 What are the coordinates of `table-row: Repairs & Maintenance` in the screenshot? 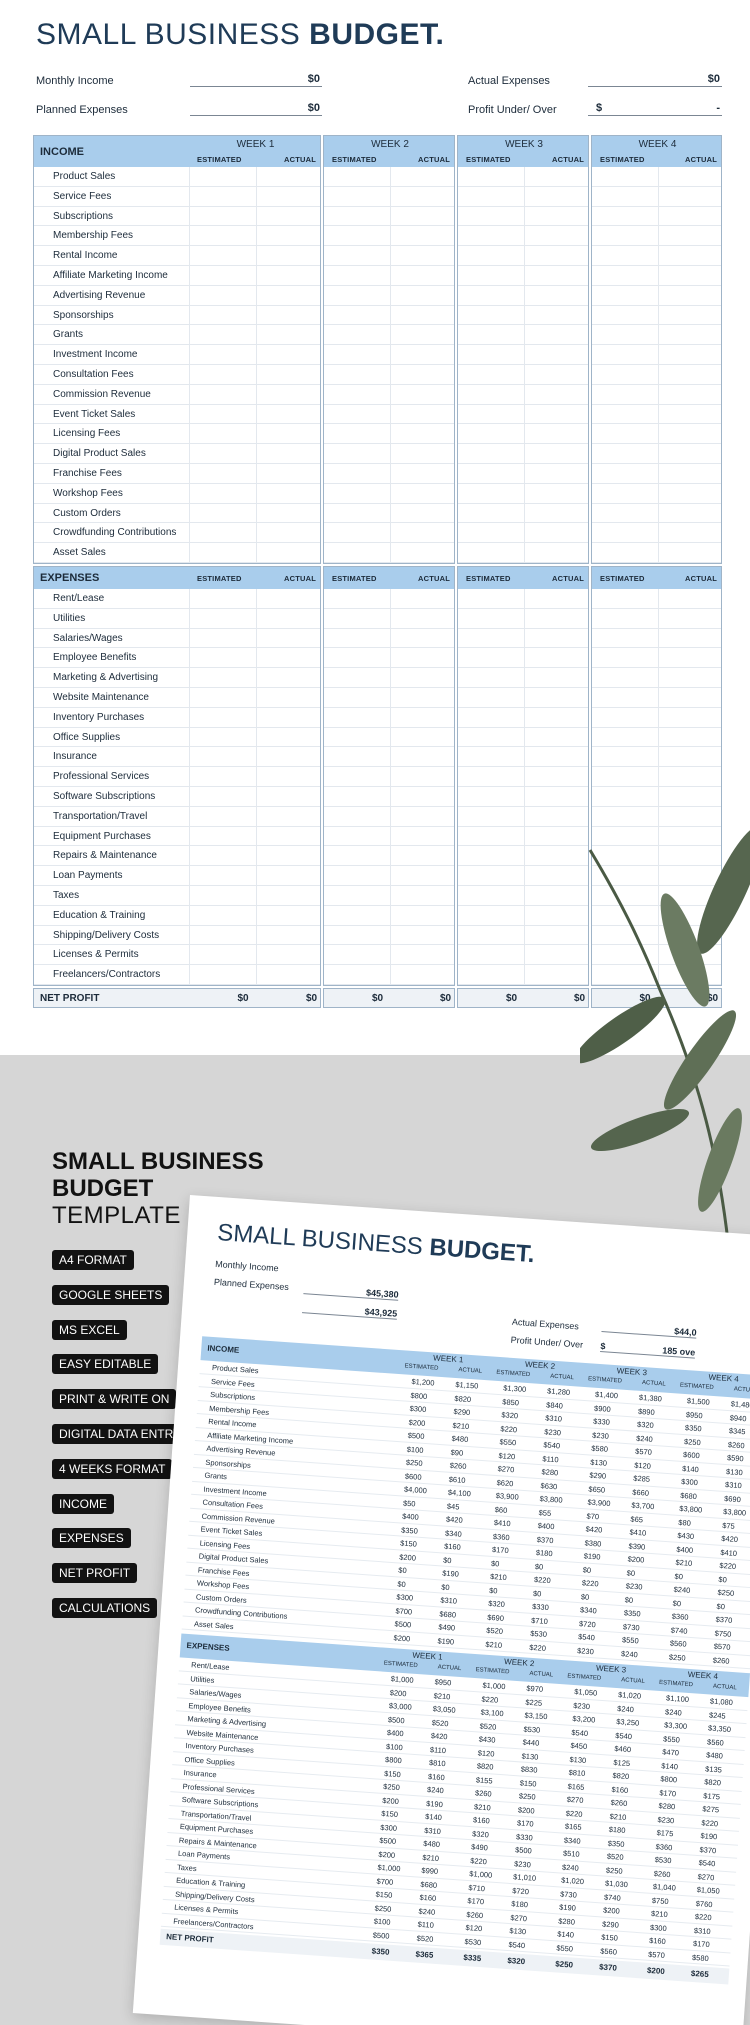 It's located at (177, 856).